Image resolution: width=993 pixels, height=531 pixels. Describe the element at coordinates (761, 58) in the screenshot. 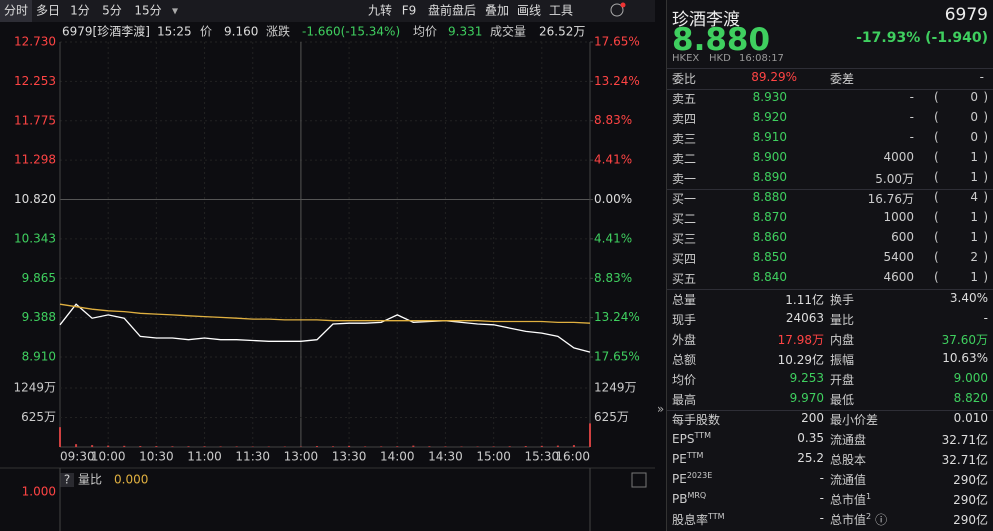

I see `quote-time: 16:08:17` at that location.